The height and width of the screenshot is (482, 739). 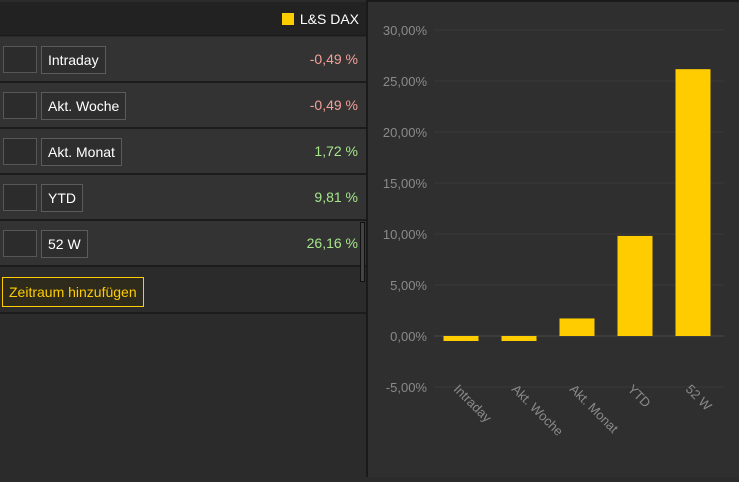 What do you see at coordinates (577, 327) in the screenshot?
I see `bar-akt-monat` at bounding box center [577, 327].